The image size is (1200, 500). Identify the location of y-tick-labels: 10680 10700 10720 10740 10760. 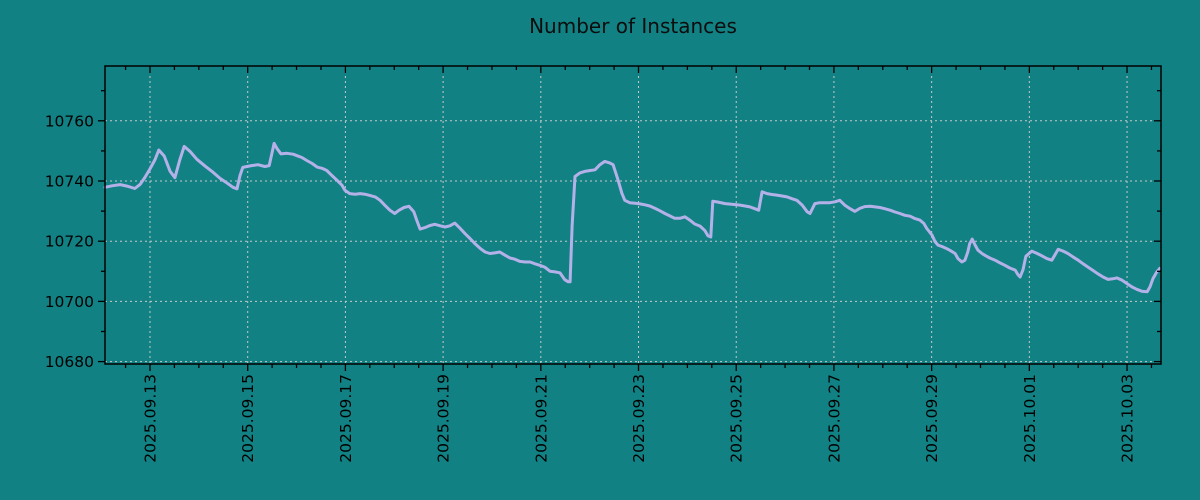
(69, 241).